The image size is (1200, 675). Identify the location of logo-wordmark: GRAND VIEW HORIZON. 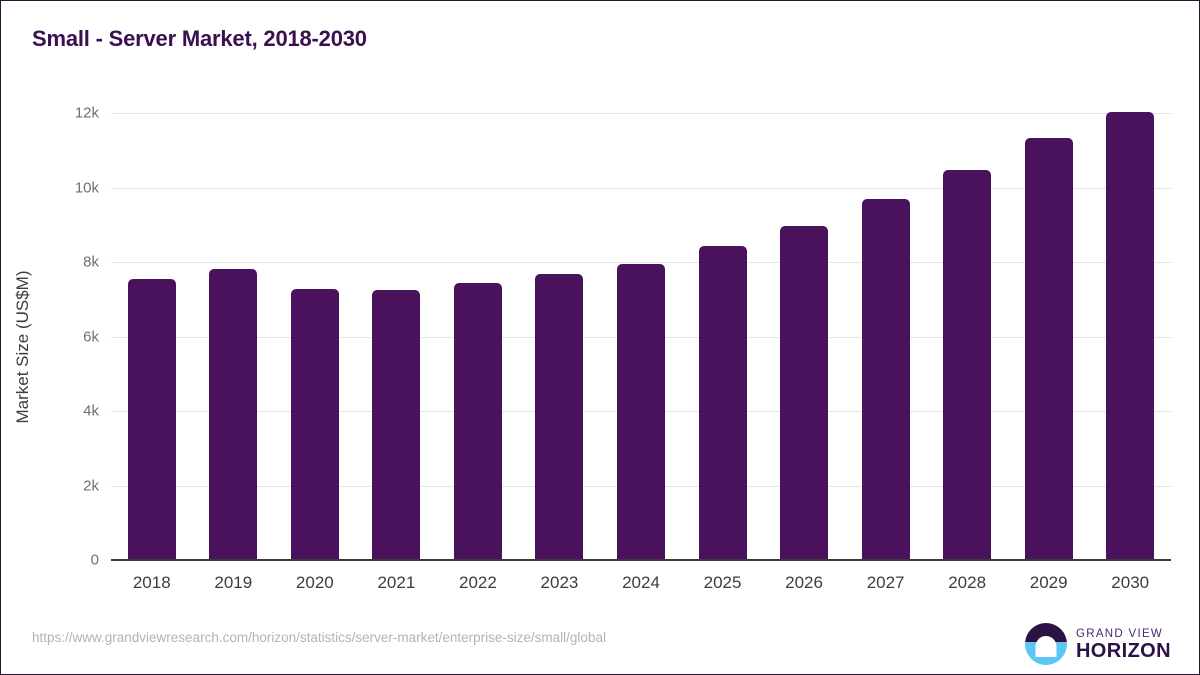
(1123, 644).